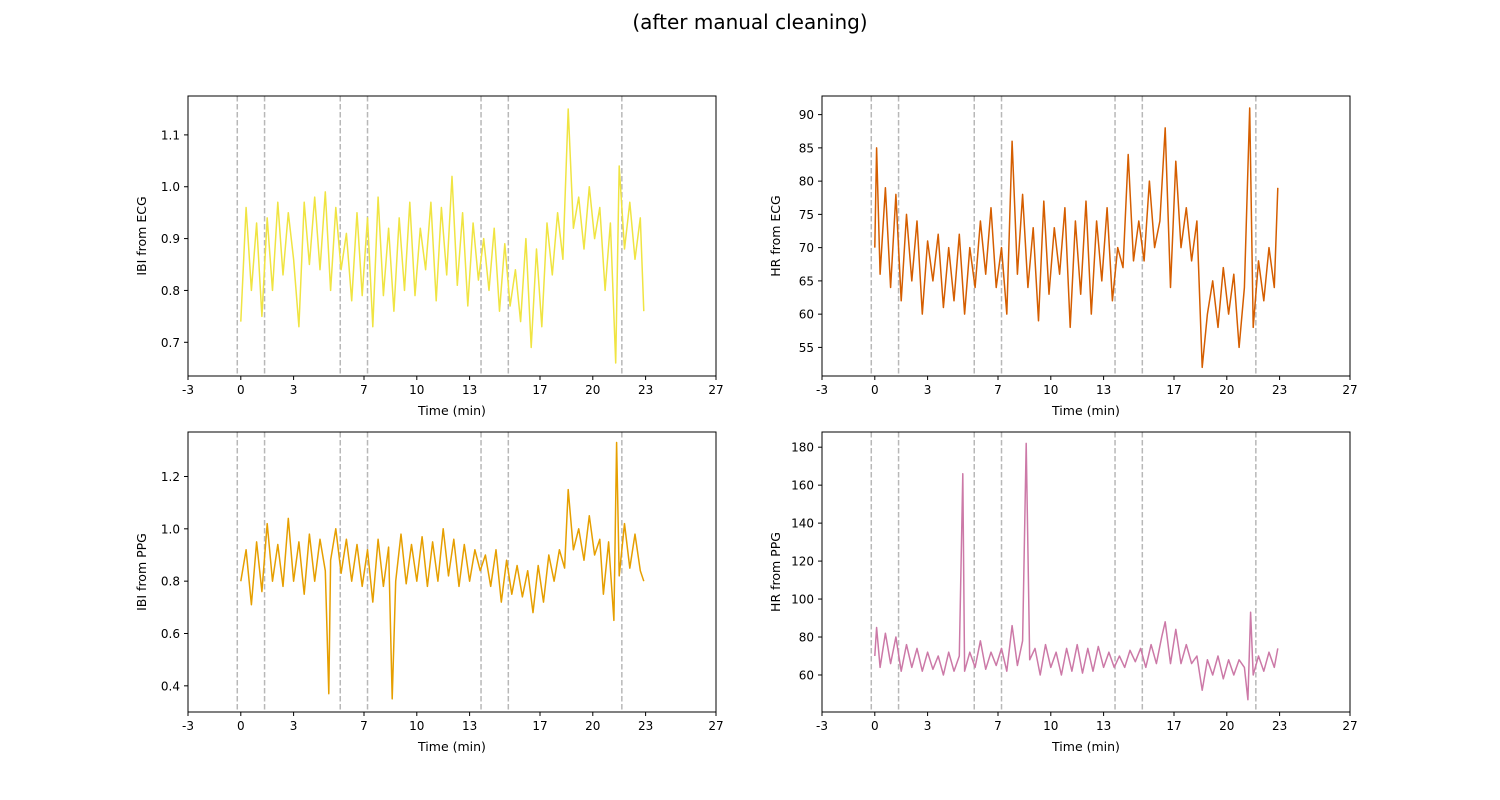  What do you see at coordinates (170, 239) in the screenshot?
I see `y-tick-label: 0.9` at bounding box center [170, 239].